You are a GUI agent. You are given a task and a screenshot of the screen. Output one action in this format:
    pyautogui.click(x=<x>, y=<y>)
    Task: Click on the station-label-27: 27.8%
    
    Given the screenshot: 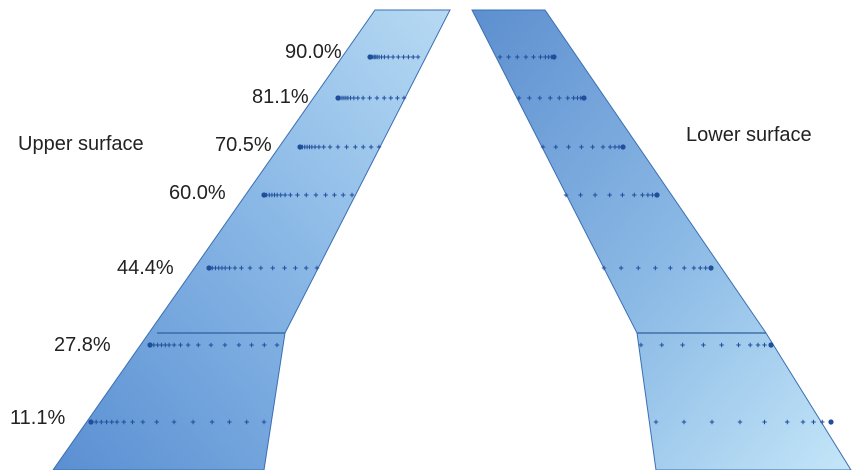 What is the action you would take?
    pyautogui.click(x=82, y=345)
    